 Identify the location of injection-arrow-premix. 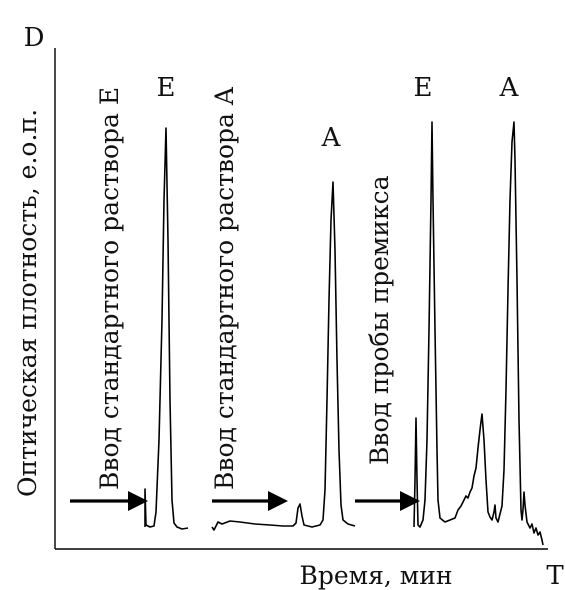
(387, 501).